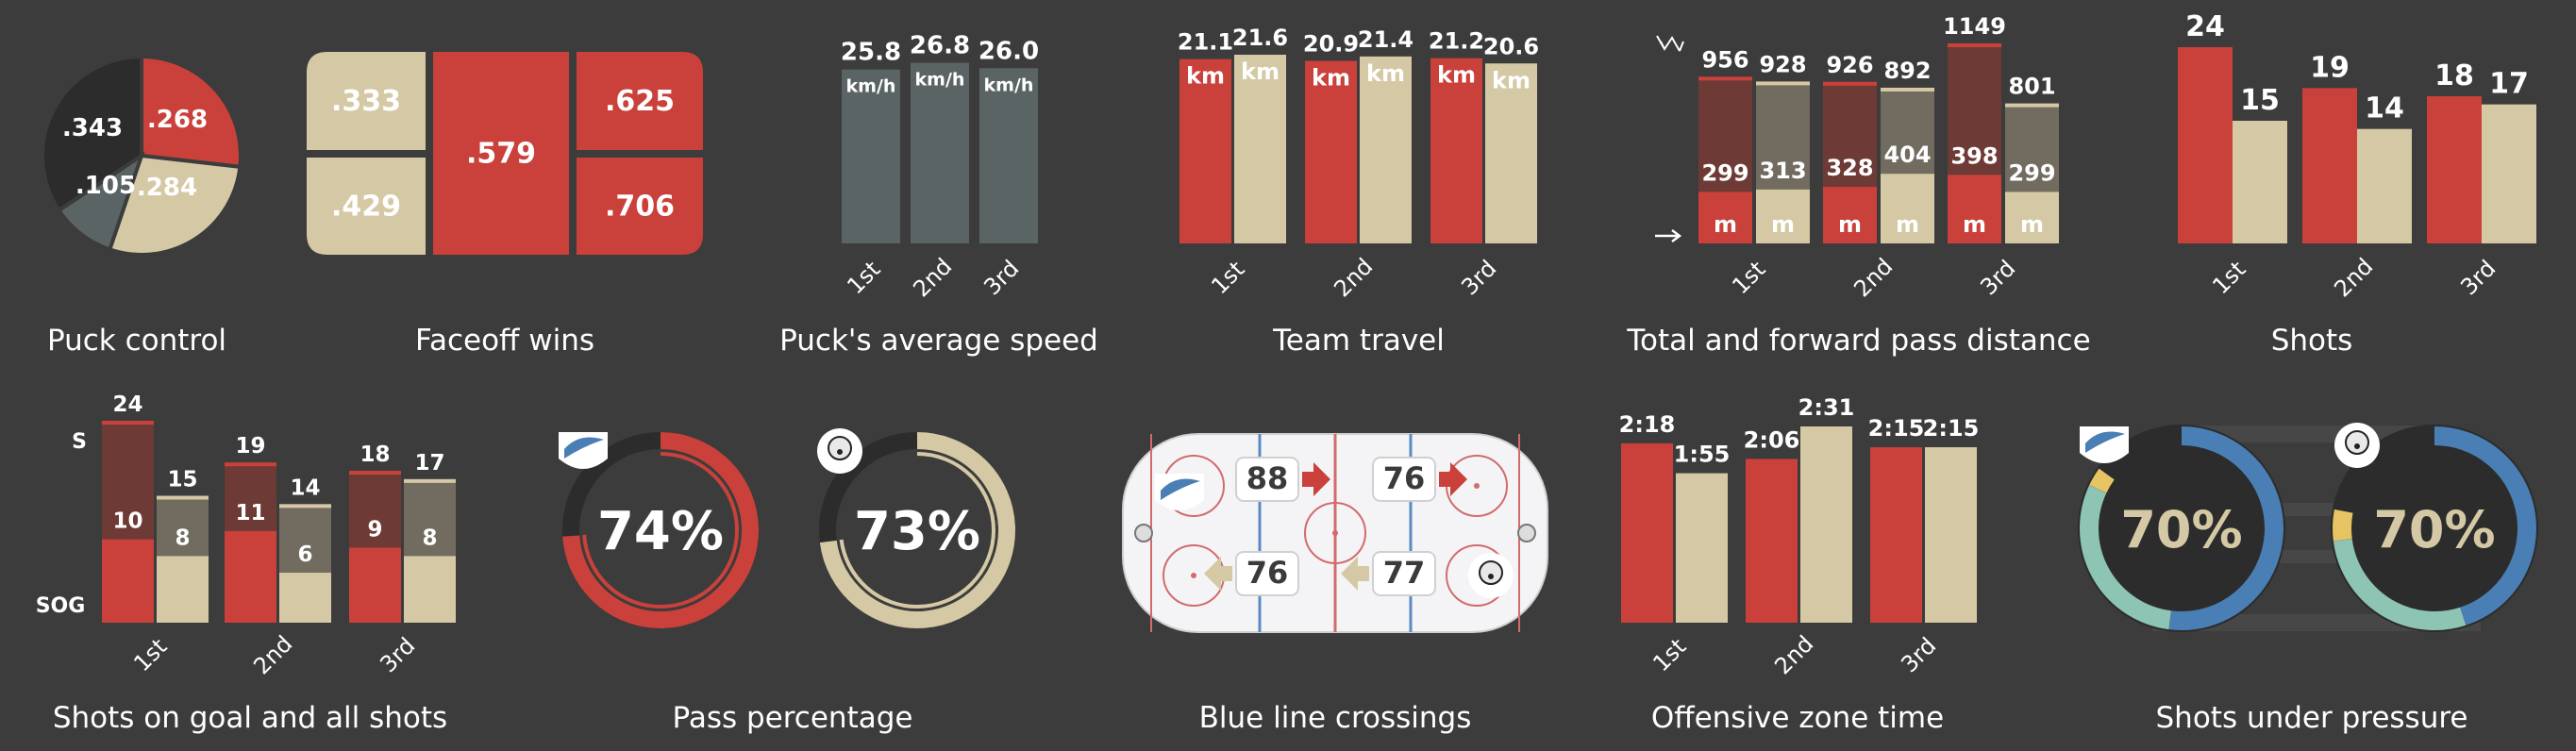  Describe the element at coordinates (2311, 341) in the screenshot. I see `shots-title: Shots` at that location.